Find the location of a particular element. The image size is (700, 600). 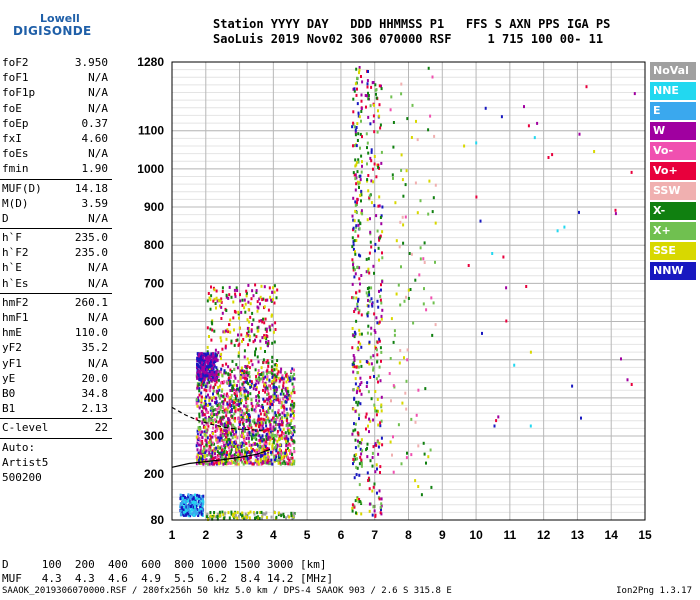

param-row: foE N/A is located at coordinates (56, 108).